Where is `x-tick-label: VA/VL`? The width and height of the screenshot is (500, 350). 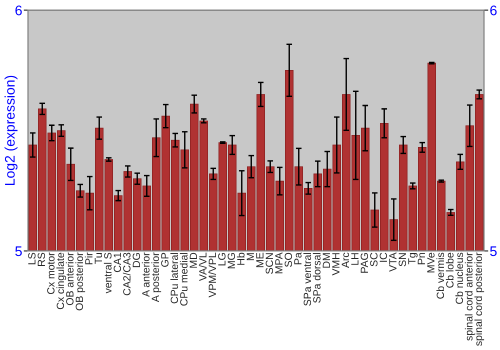
x-tick-label: VA/VL is located at coordinates (202, 267).